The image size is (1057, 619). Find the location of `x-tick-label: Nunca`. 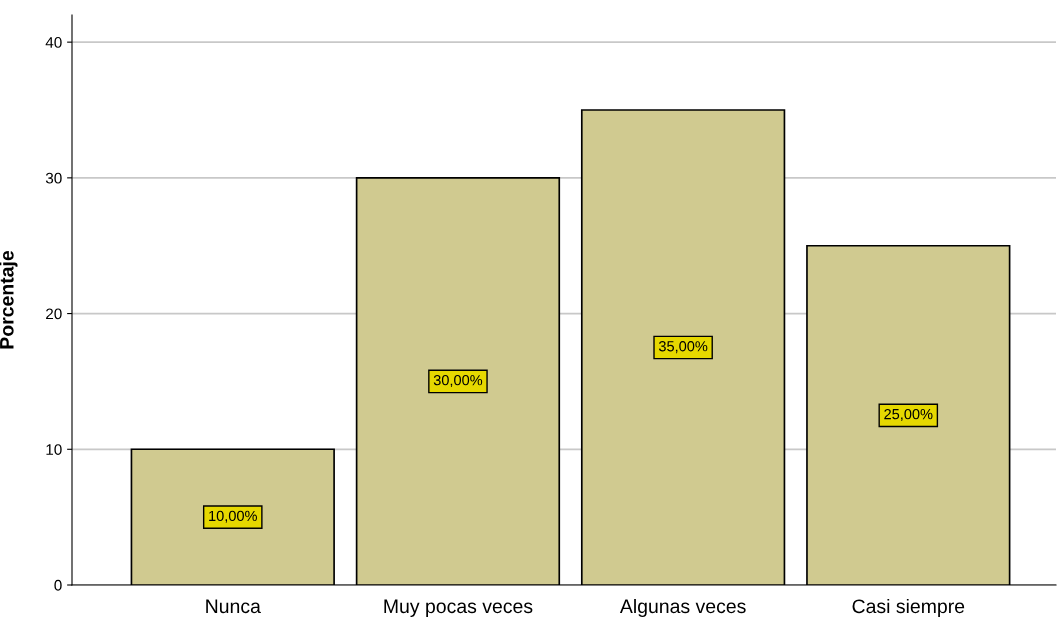

x-tick-label: Nunca is located at coordinates (233, 606).